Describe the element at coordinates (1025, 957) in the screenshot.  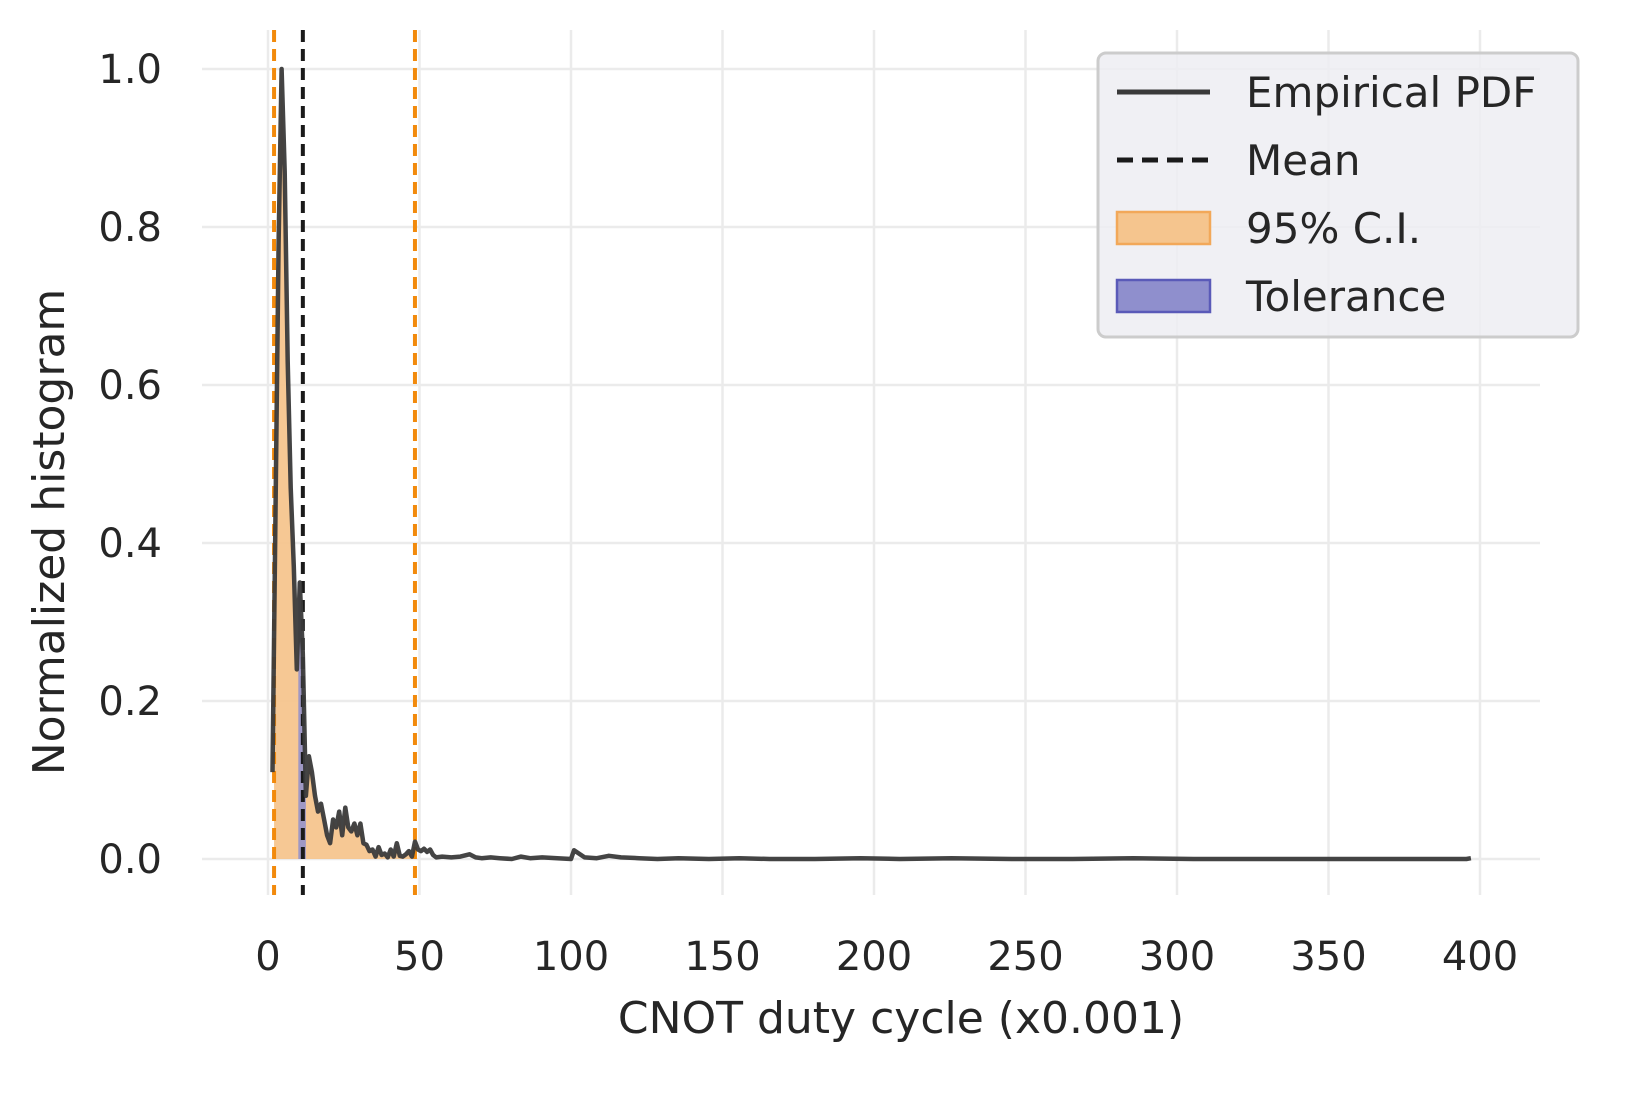
I see `x-tick-label: 250` at that location.